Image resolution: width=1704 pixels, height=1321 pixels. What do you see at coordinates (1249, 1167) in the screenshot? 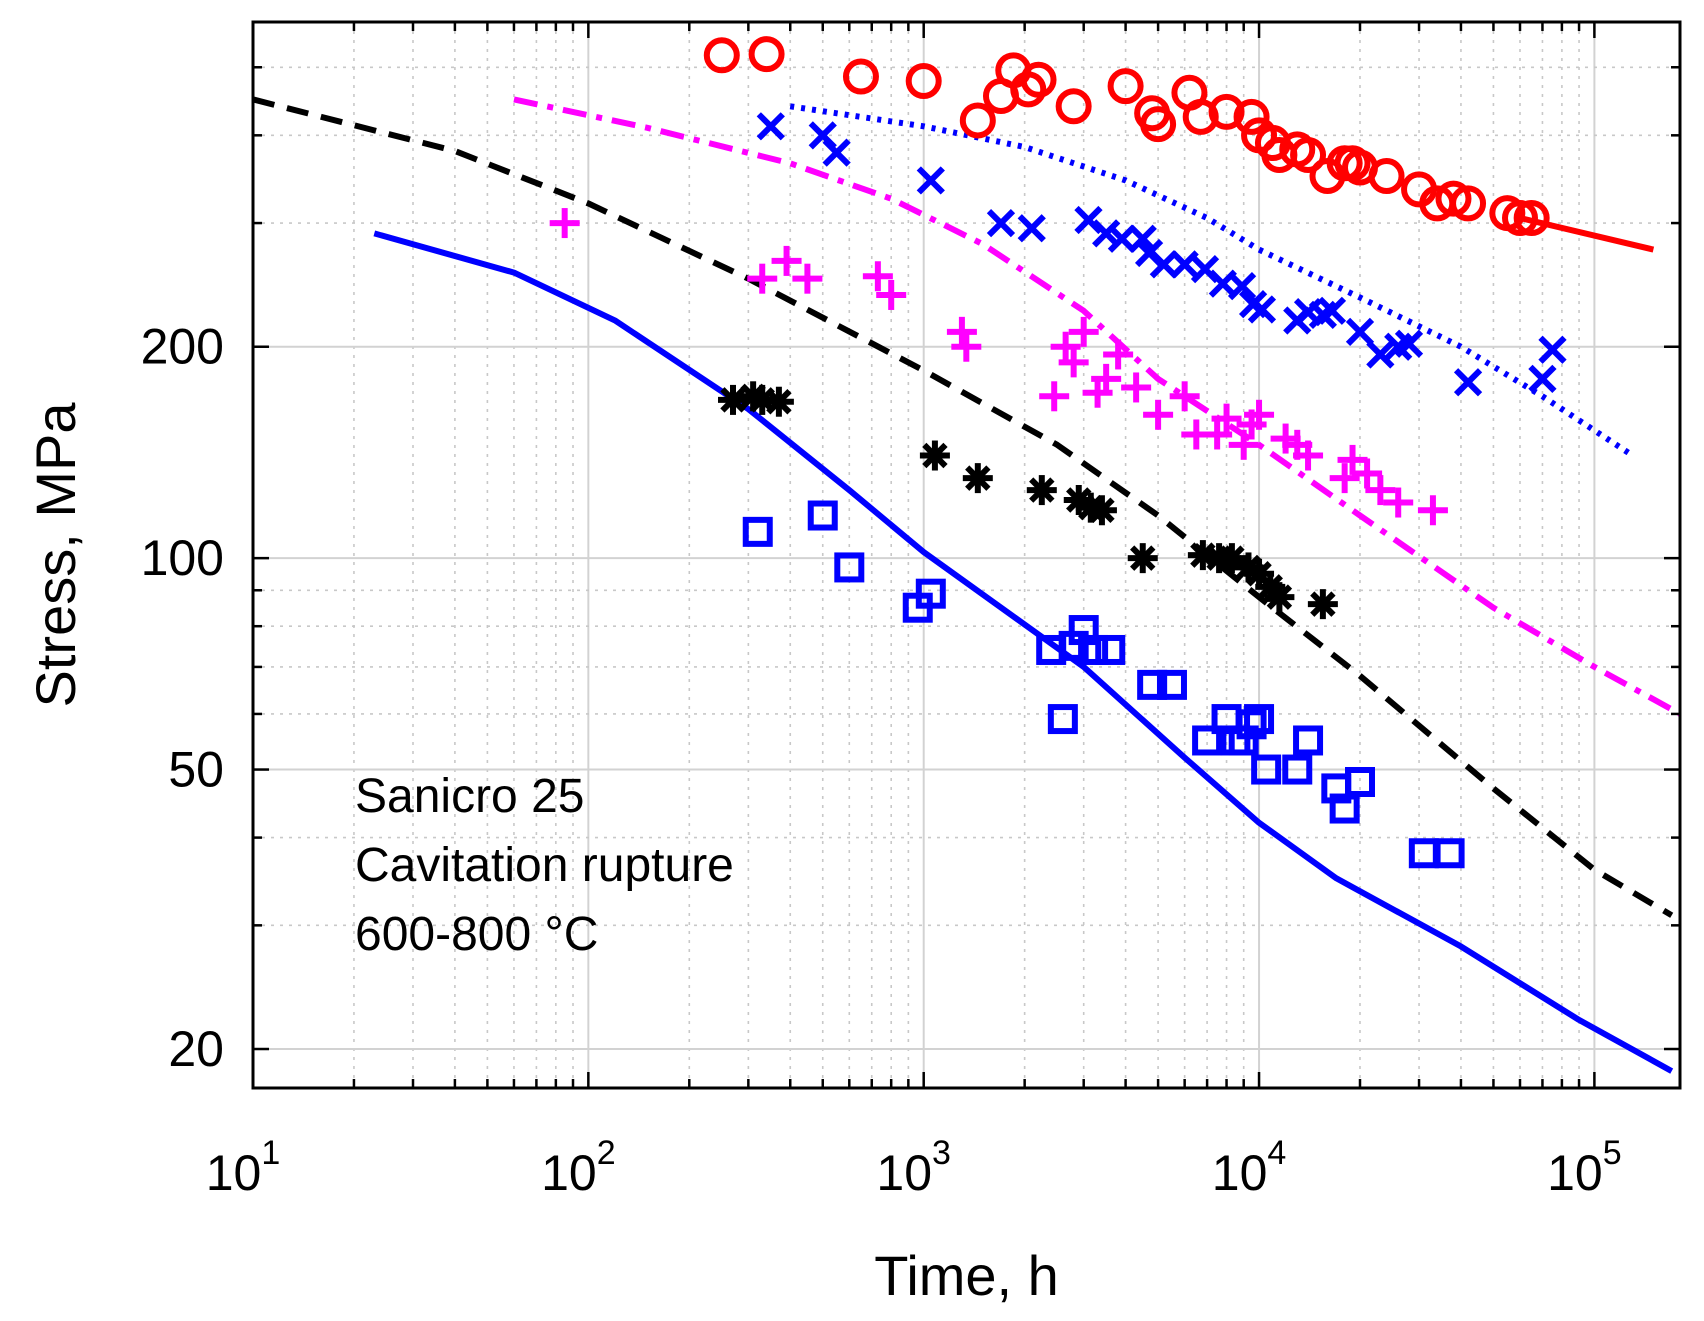
I see `x-tick-label: 10⁴` at bounding box center [1249, 1167].